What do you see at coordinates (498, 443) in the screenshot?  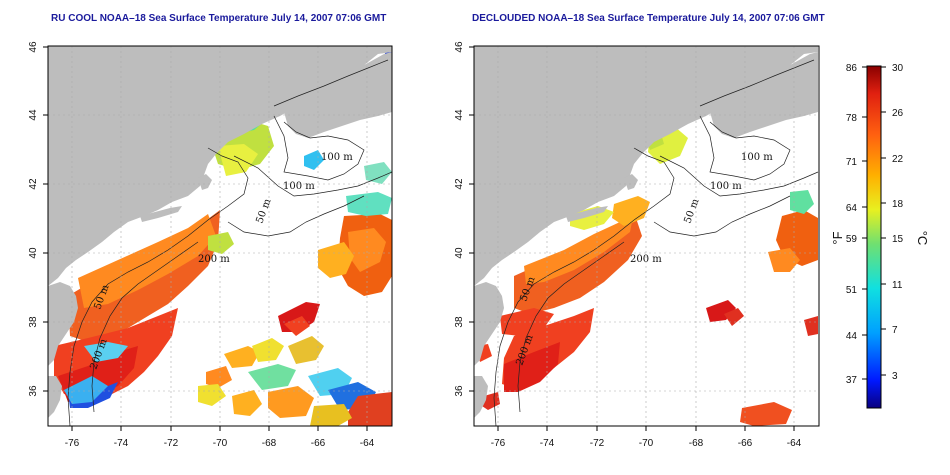 I see `right-lon-tick: -76` at bounding box center [498, 443].